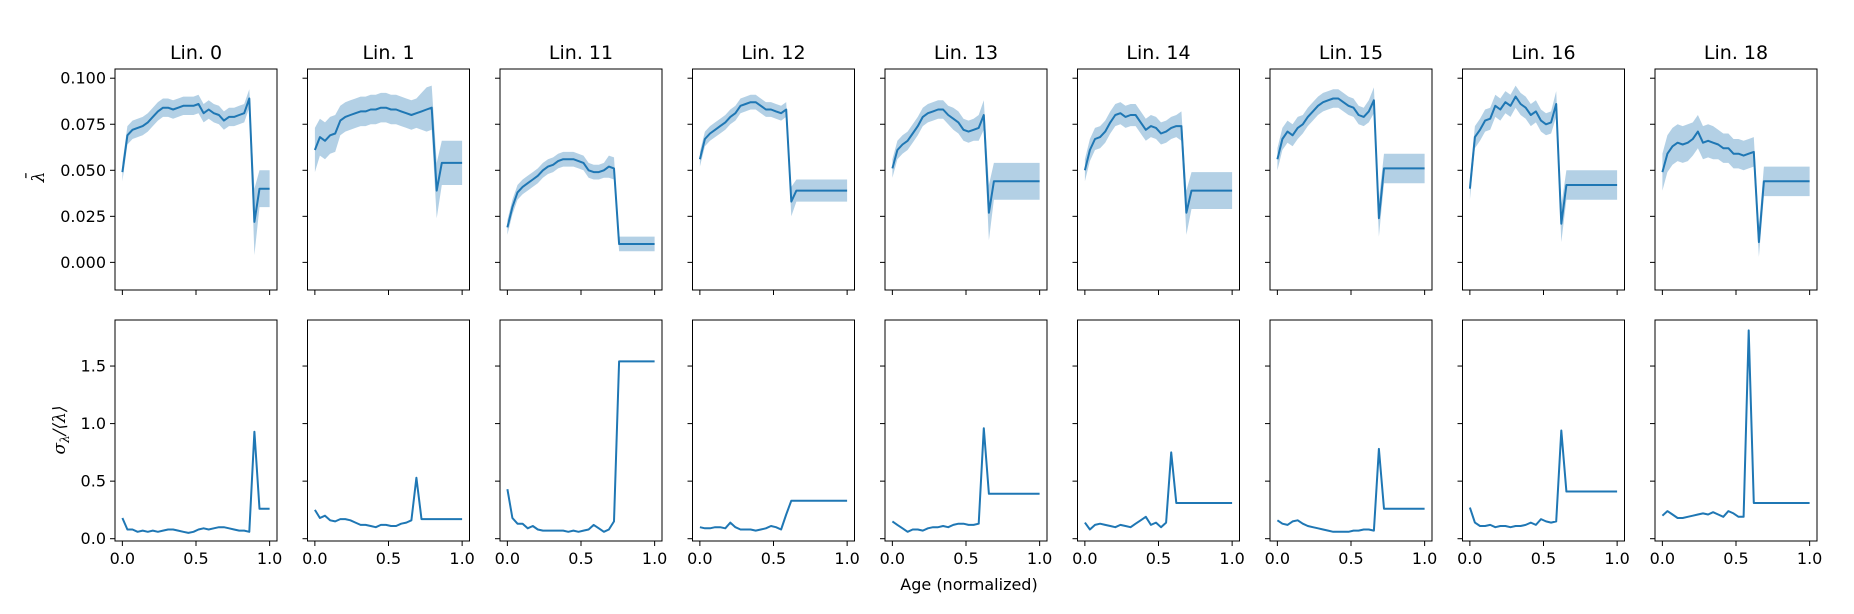  Describe the element at coordinates (83, 170) in the screenshot. I see `y-tick-label: 0.050` at that location.